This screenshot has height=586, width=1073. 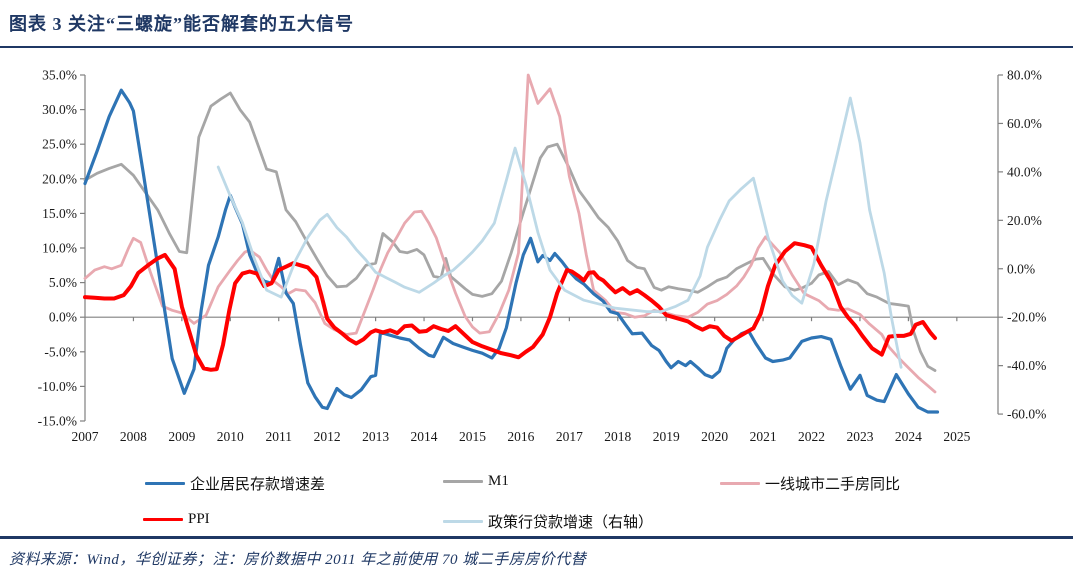 What do you see at coordinates (908, 436) in the screenshot?
I see `x-tick-label: 2024` at bounding box center [908, 436].